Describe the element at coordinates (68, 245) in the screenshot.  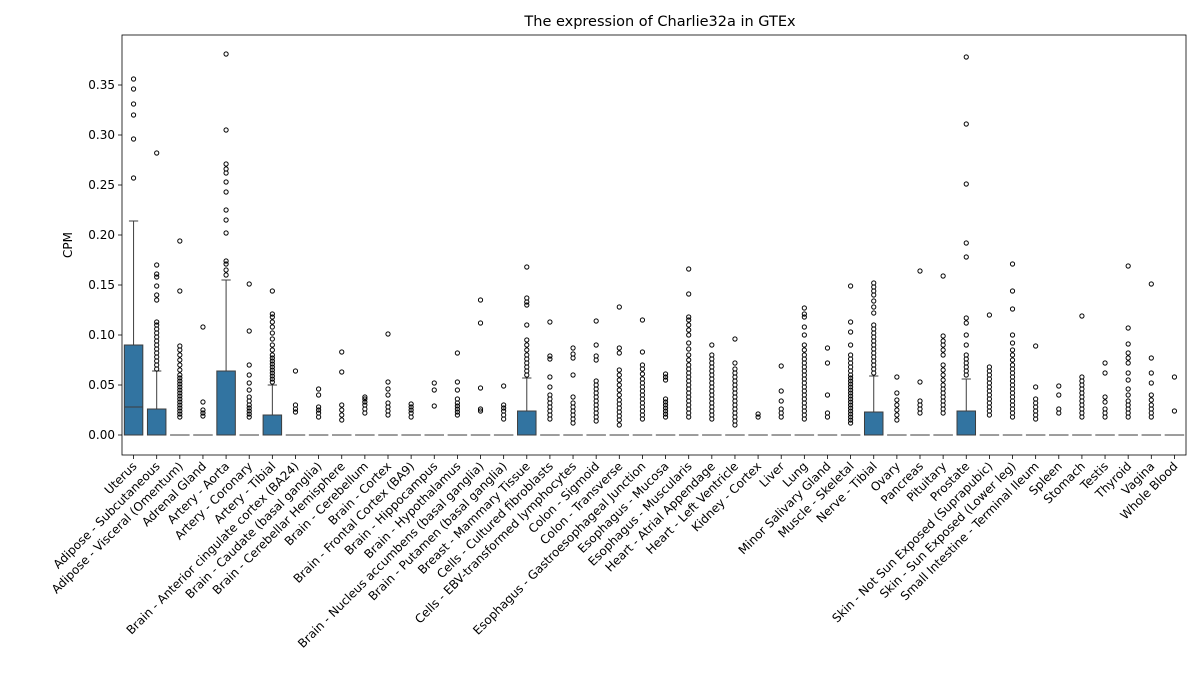
I see `y-axis-label: CPM` at that location.